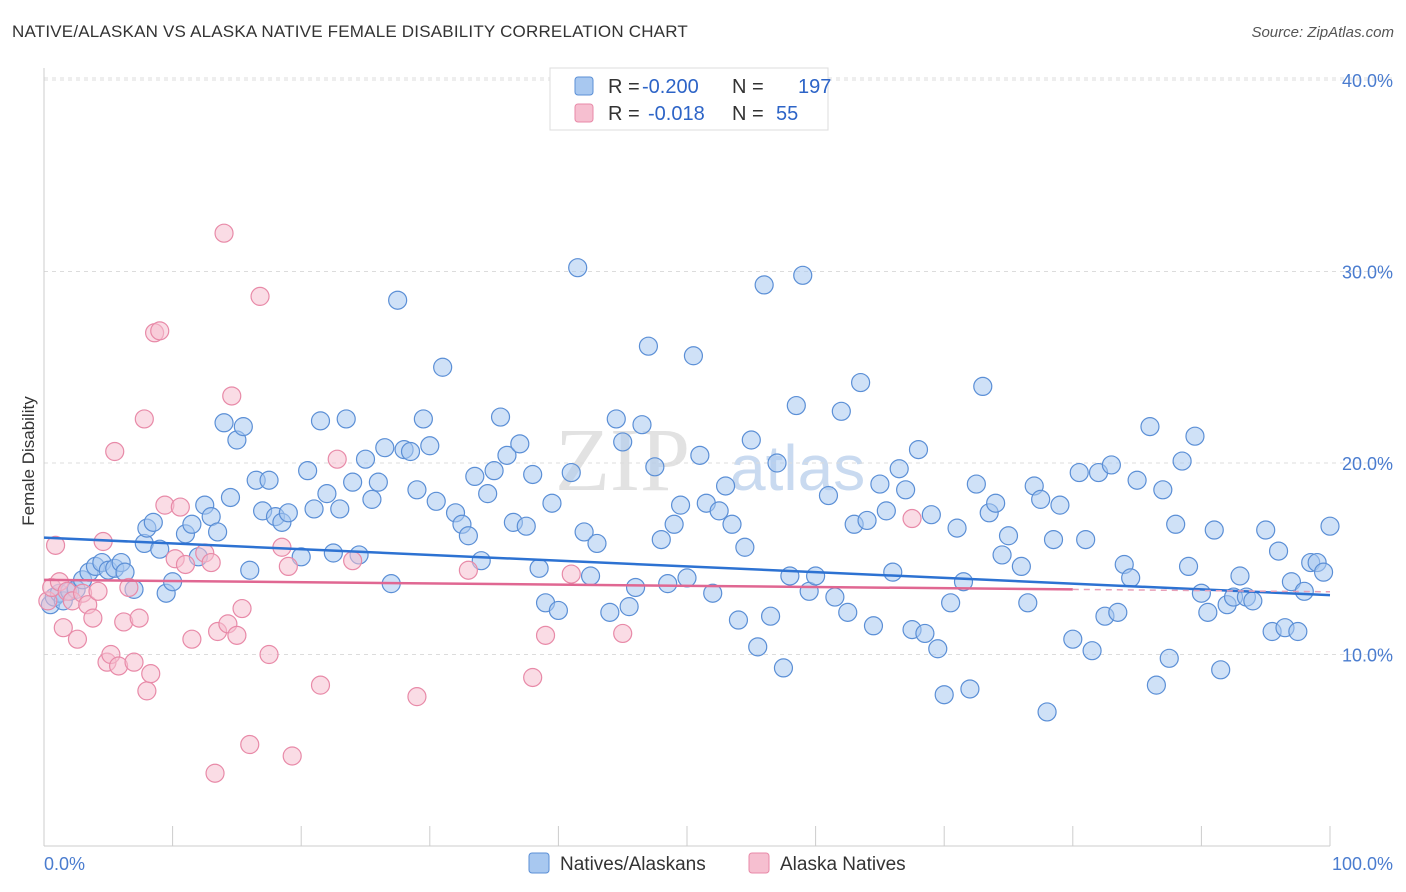 The image size is (1406, 892). I want to click on legend-box, so click(689, 99).